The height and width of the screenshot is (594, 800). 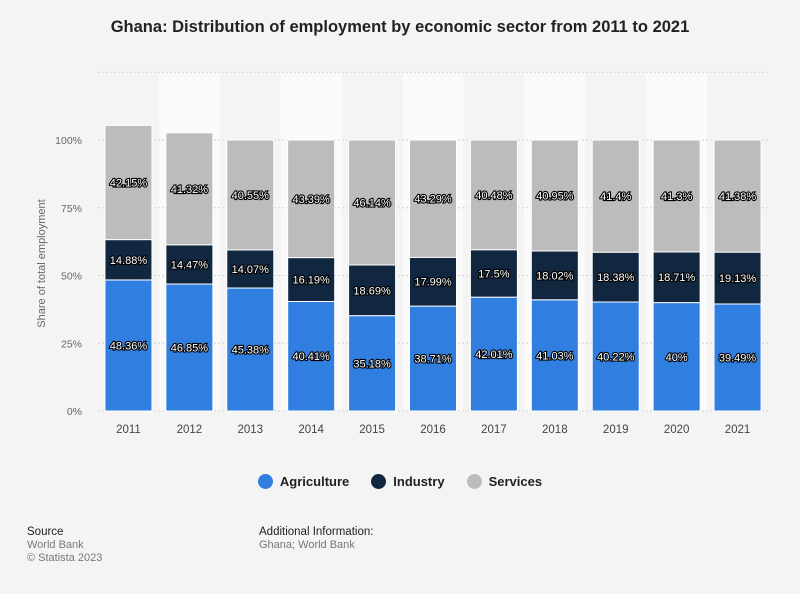 I want to click on y-tick-label: 75%, so click(x=71, y=209).